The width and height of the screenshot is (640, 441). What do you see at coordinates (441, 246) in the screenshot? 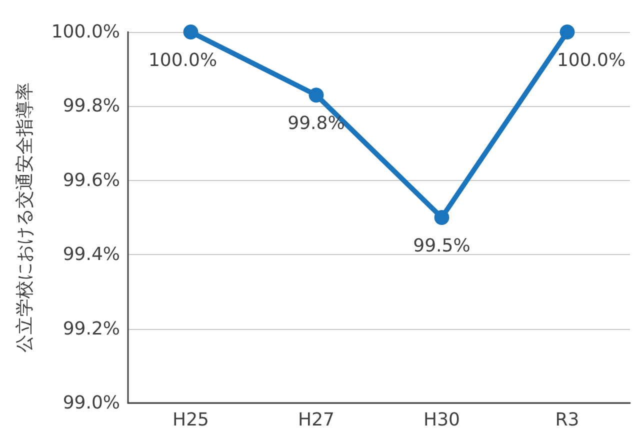
I see `data-label: 99.5%` at bounding box center [441, 246].